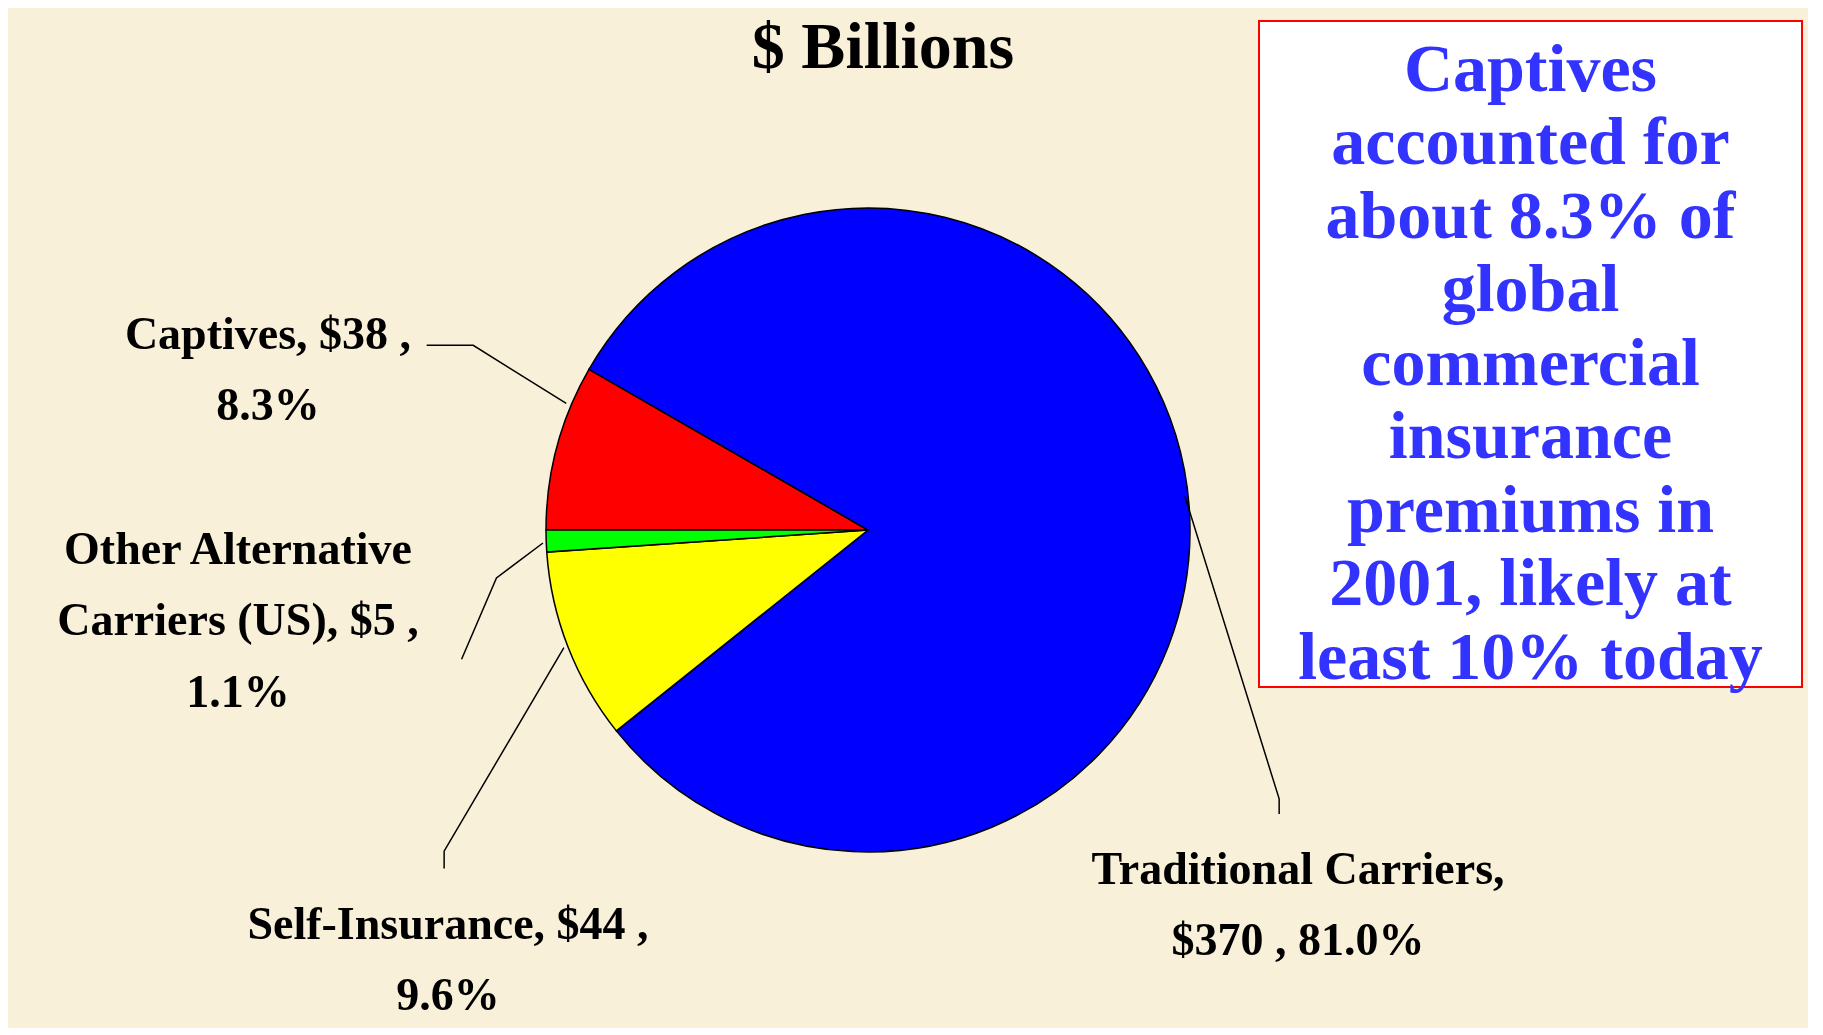 Image resolution: width=1823 pixels, height=1035 pixels. I want to click on chart-title: $ Billions, so click(883, 46).